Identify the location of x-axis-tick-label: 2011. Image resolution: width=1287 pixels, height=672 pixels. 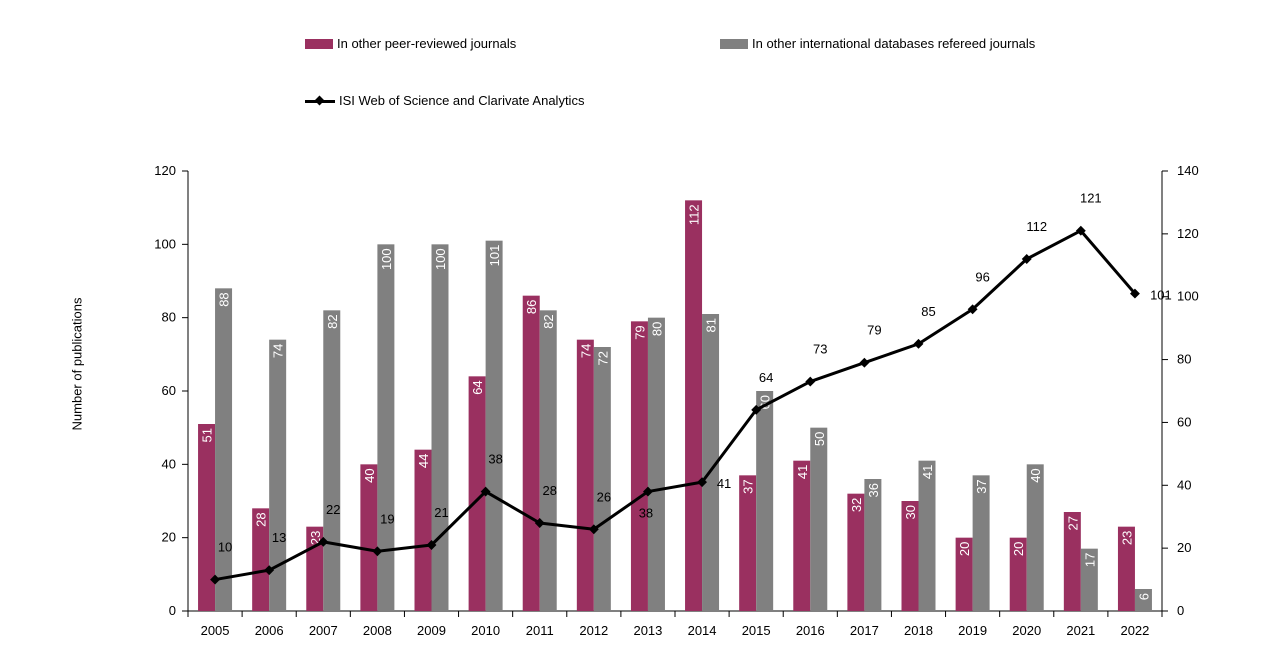
(540, 630).